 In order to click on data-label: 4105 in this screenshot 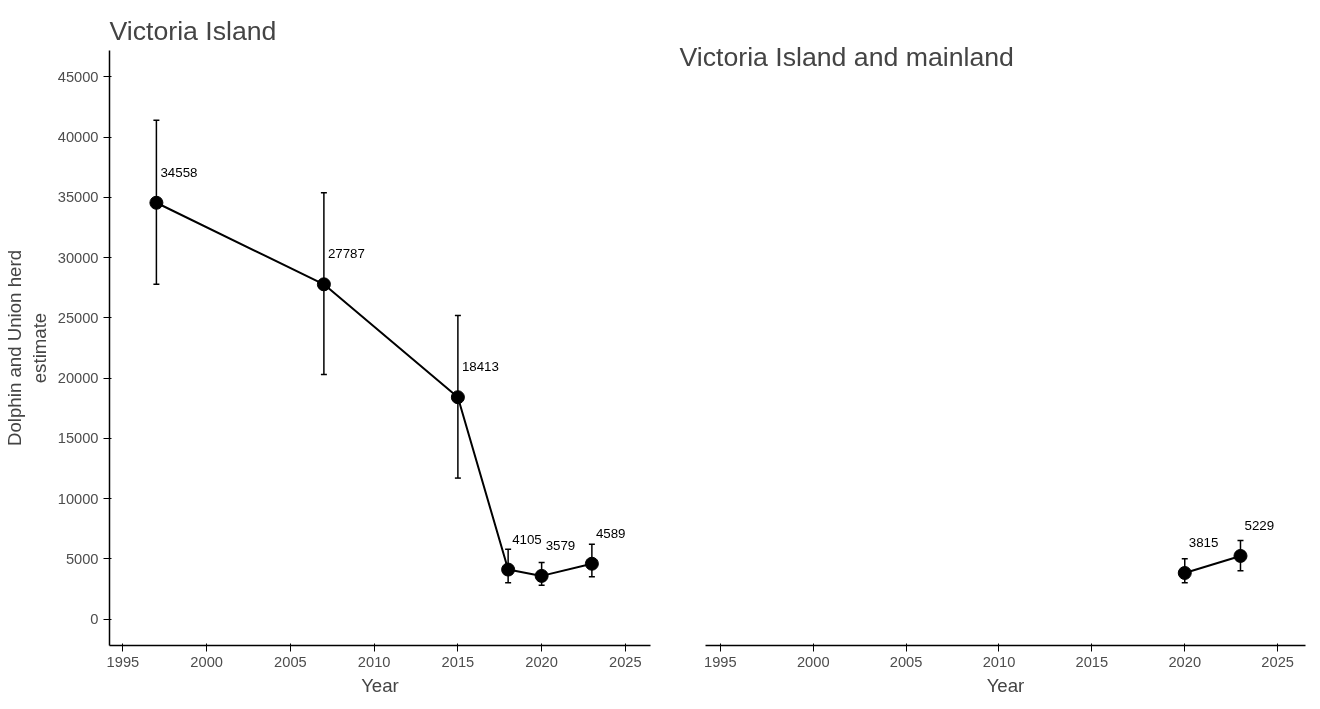, I will do `click(527, 539)`.